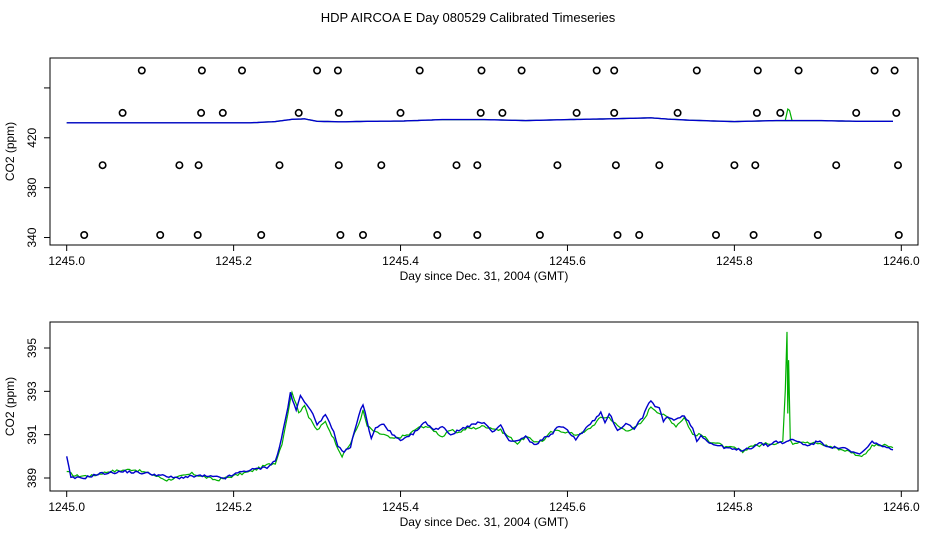  I want to click on y-tick-label: 395, so click(32, 348).